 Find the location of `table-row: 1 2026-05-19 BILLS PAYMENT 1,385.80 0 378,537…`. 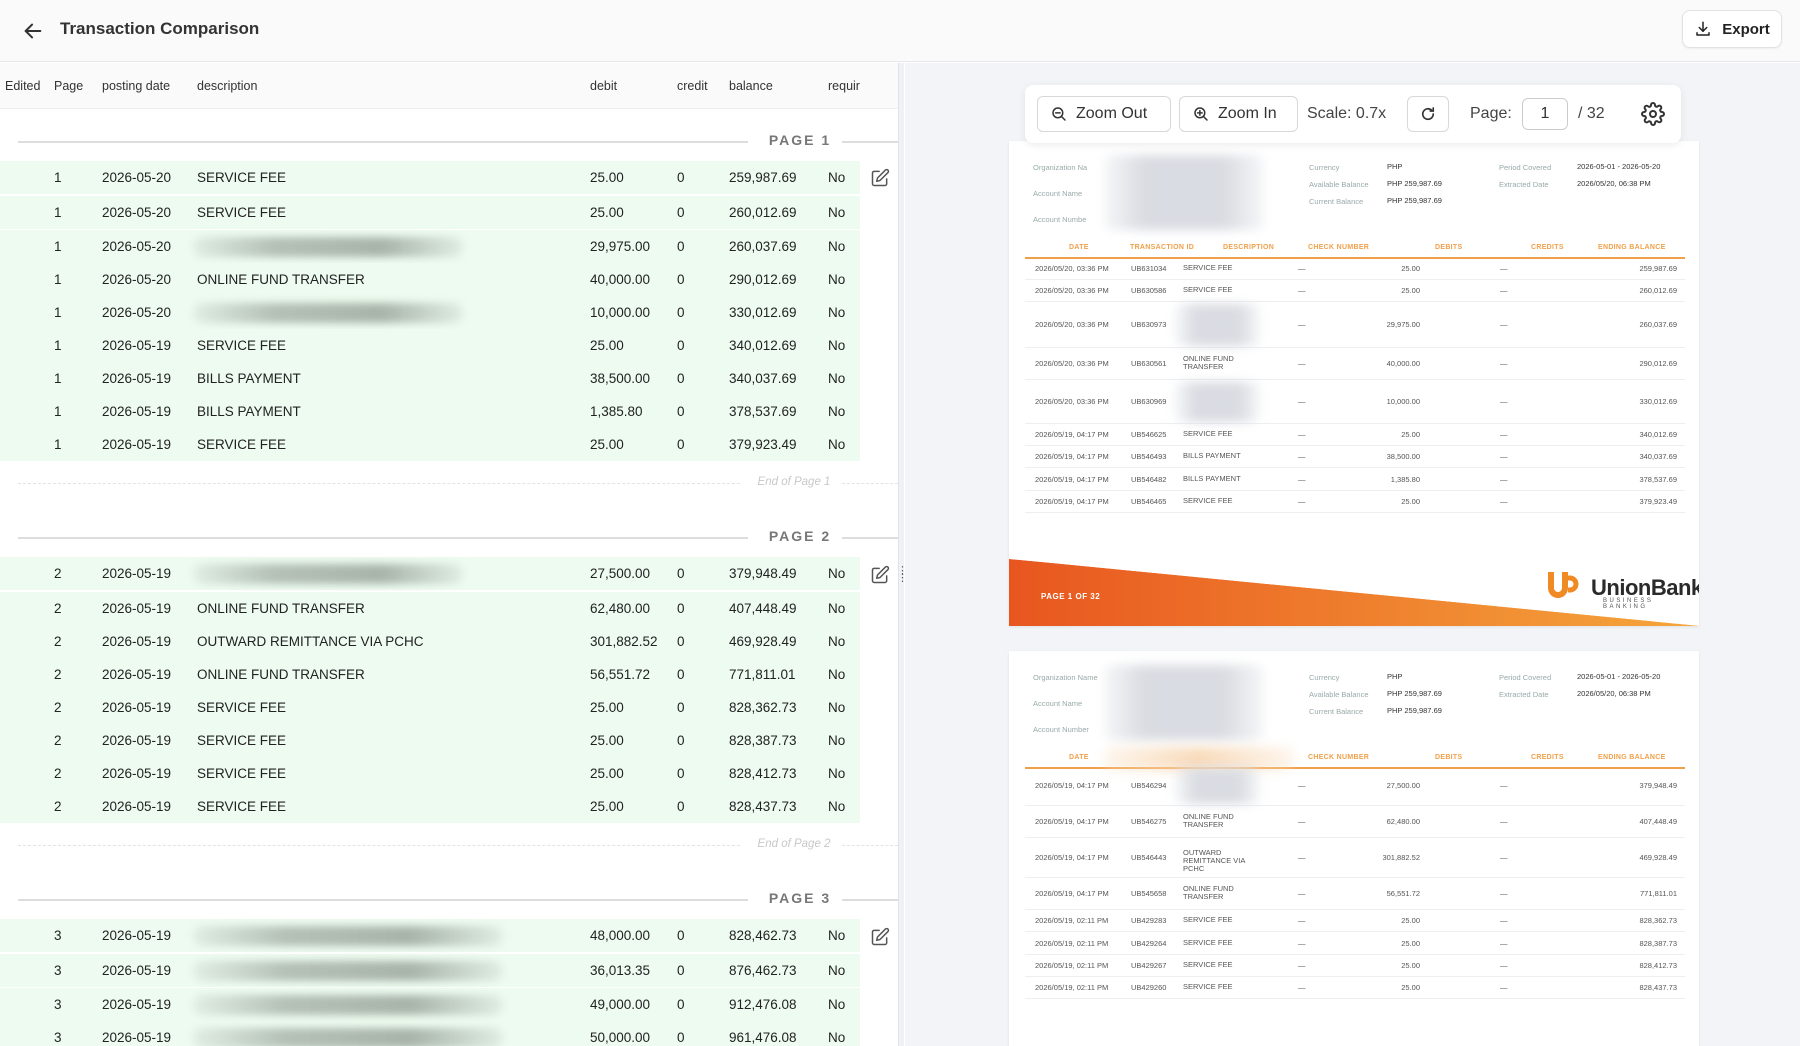

table-row: 1 2026-05-19 BILLS PAYMENT 1,385.80 0 378,537… is located at coordinates (430, 411).